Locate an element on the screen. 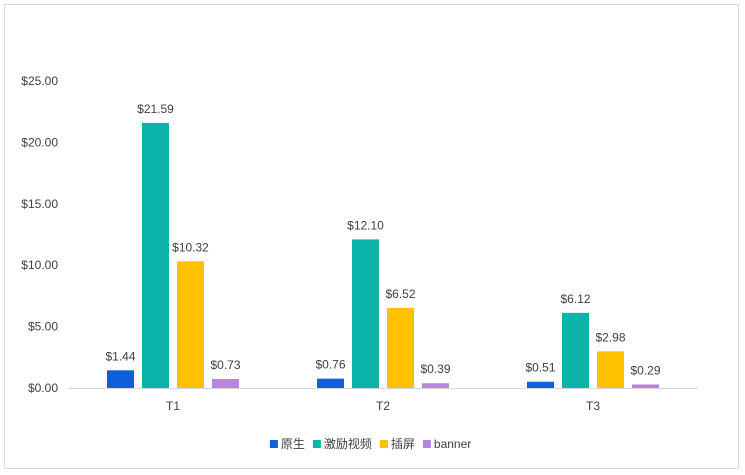  legend-label: banner is located at coordinates (452, 444).